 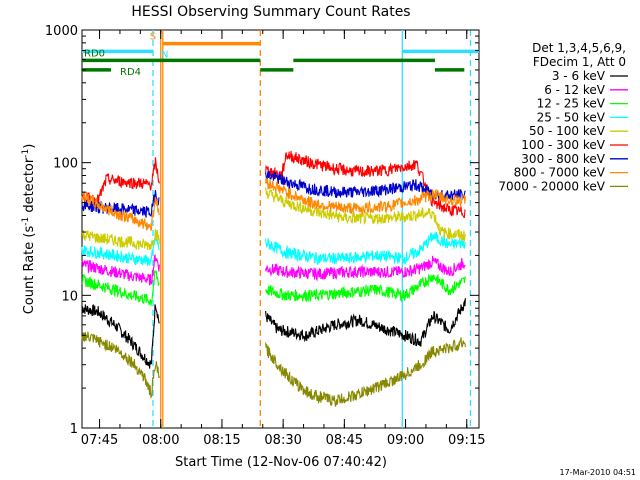 What do you see at coordinates (563, 145) in the screenshot?
I see `legend-entry-5: 100 - 300 keV` at bounding box center [563, 145].